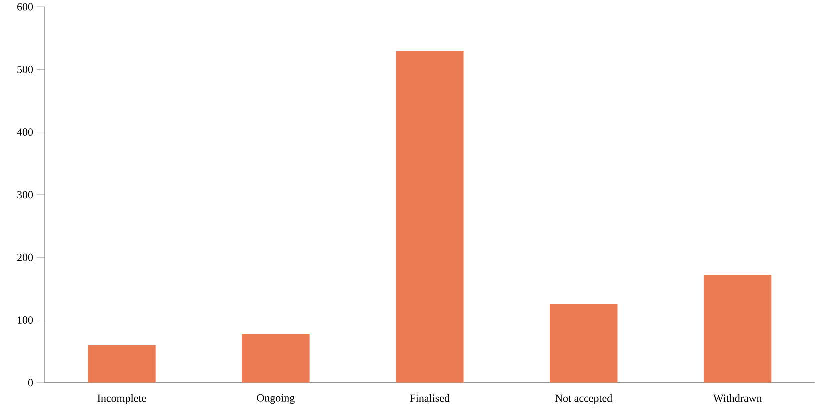 The width and height of the screenshot is (815, 412). What do you see at coordinates (583, 399) in the screenshot?
I see `x-tick-label: Not accepted` at bounding box center [583, 399].